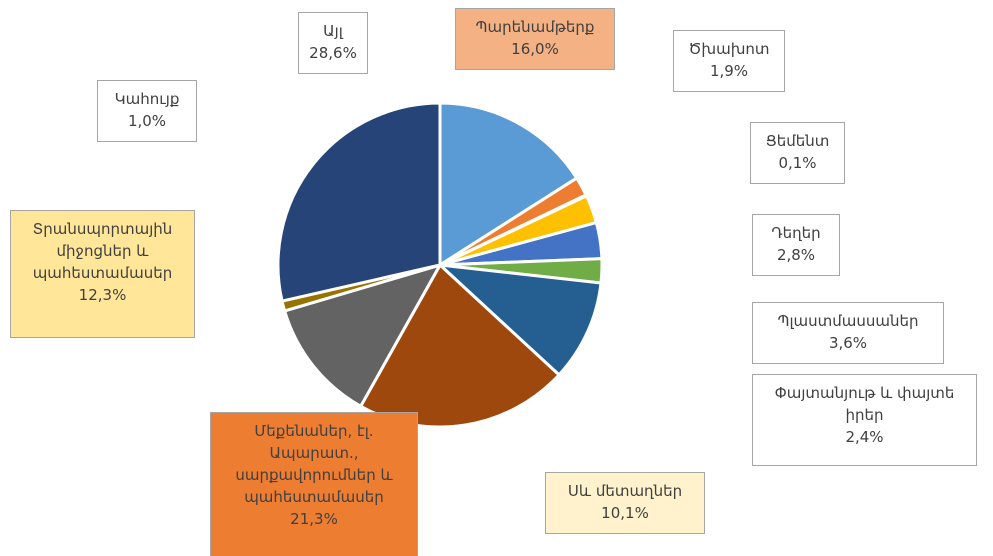 The width and height of the screenshot is (993, 556). I want to click on label-category: Կահույք, so click(147, 99).